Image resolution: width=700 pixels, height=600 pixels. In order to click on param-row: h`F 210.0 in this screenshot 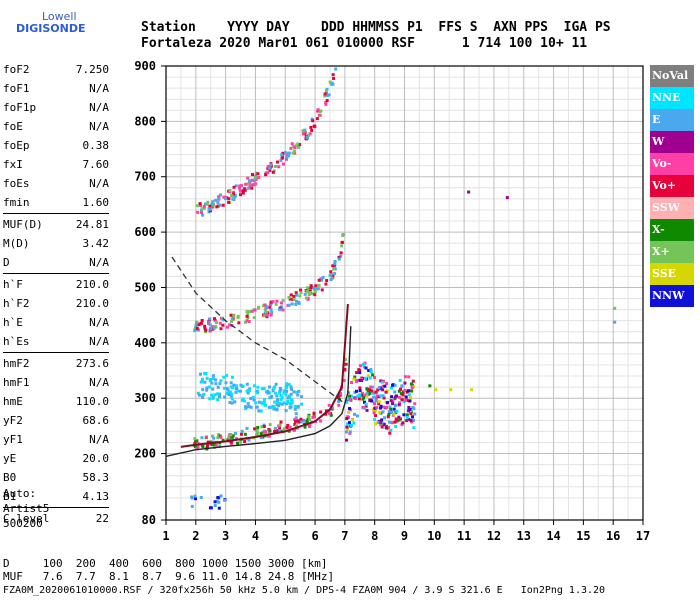, I will do `click(56, 284)`.